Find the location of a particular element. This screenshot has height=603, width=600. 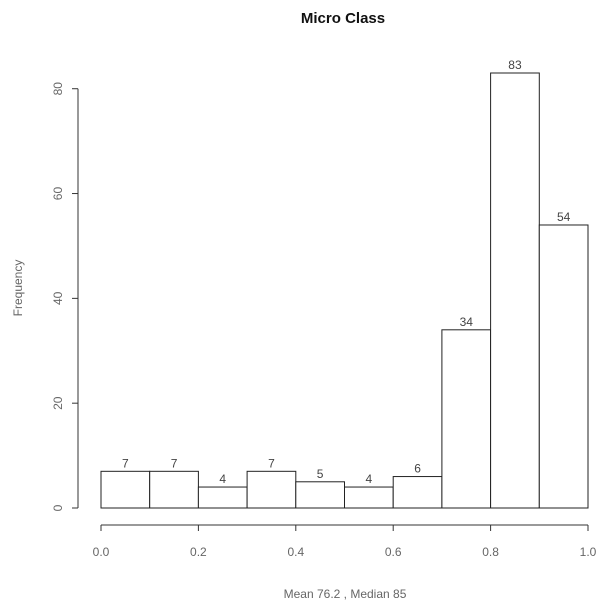

x-tick-label: 0.2 is located at coordinates (198, 552).